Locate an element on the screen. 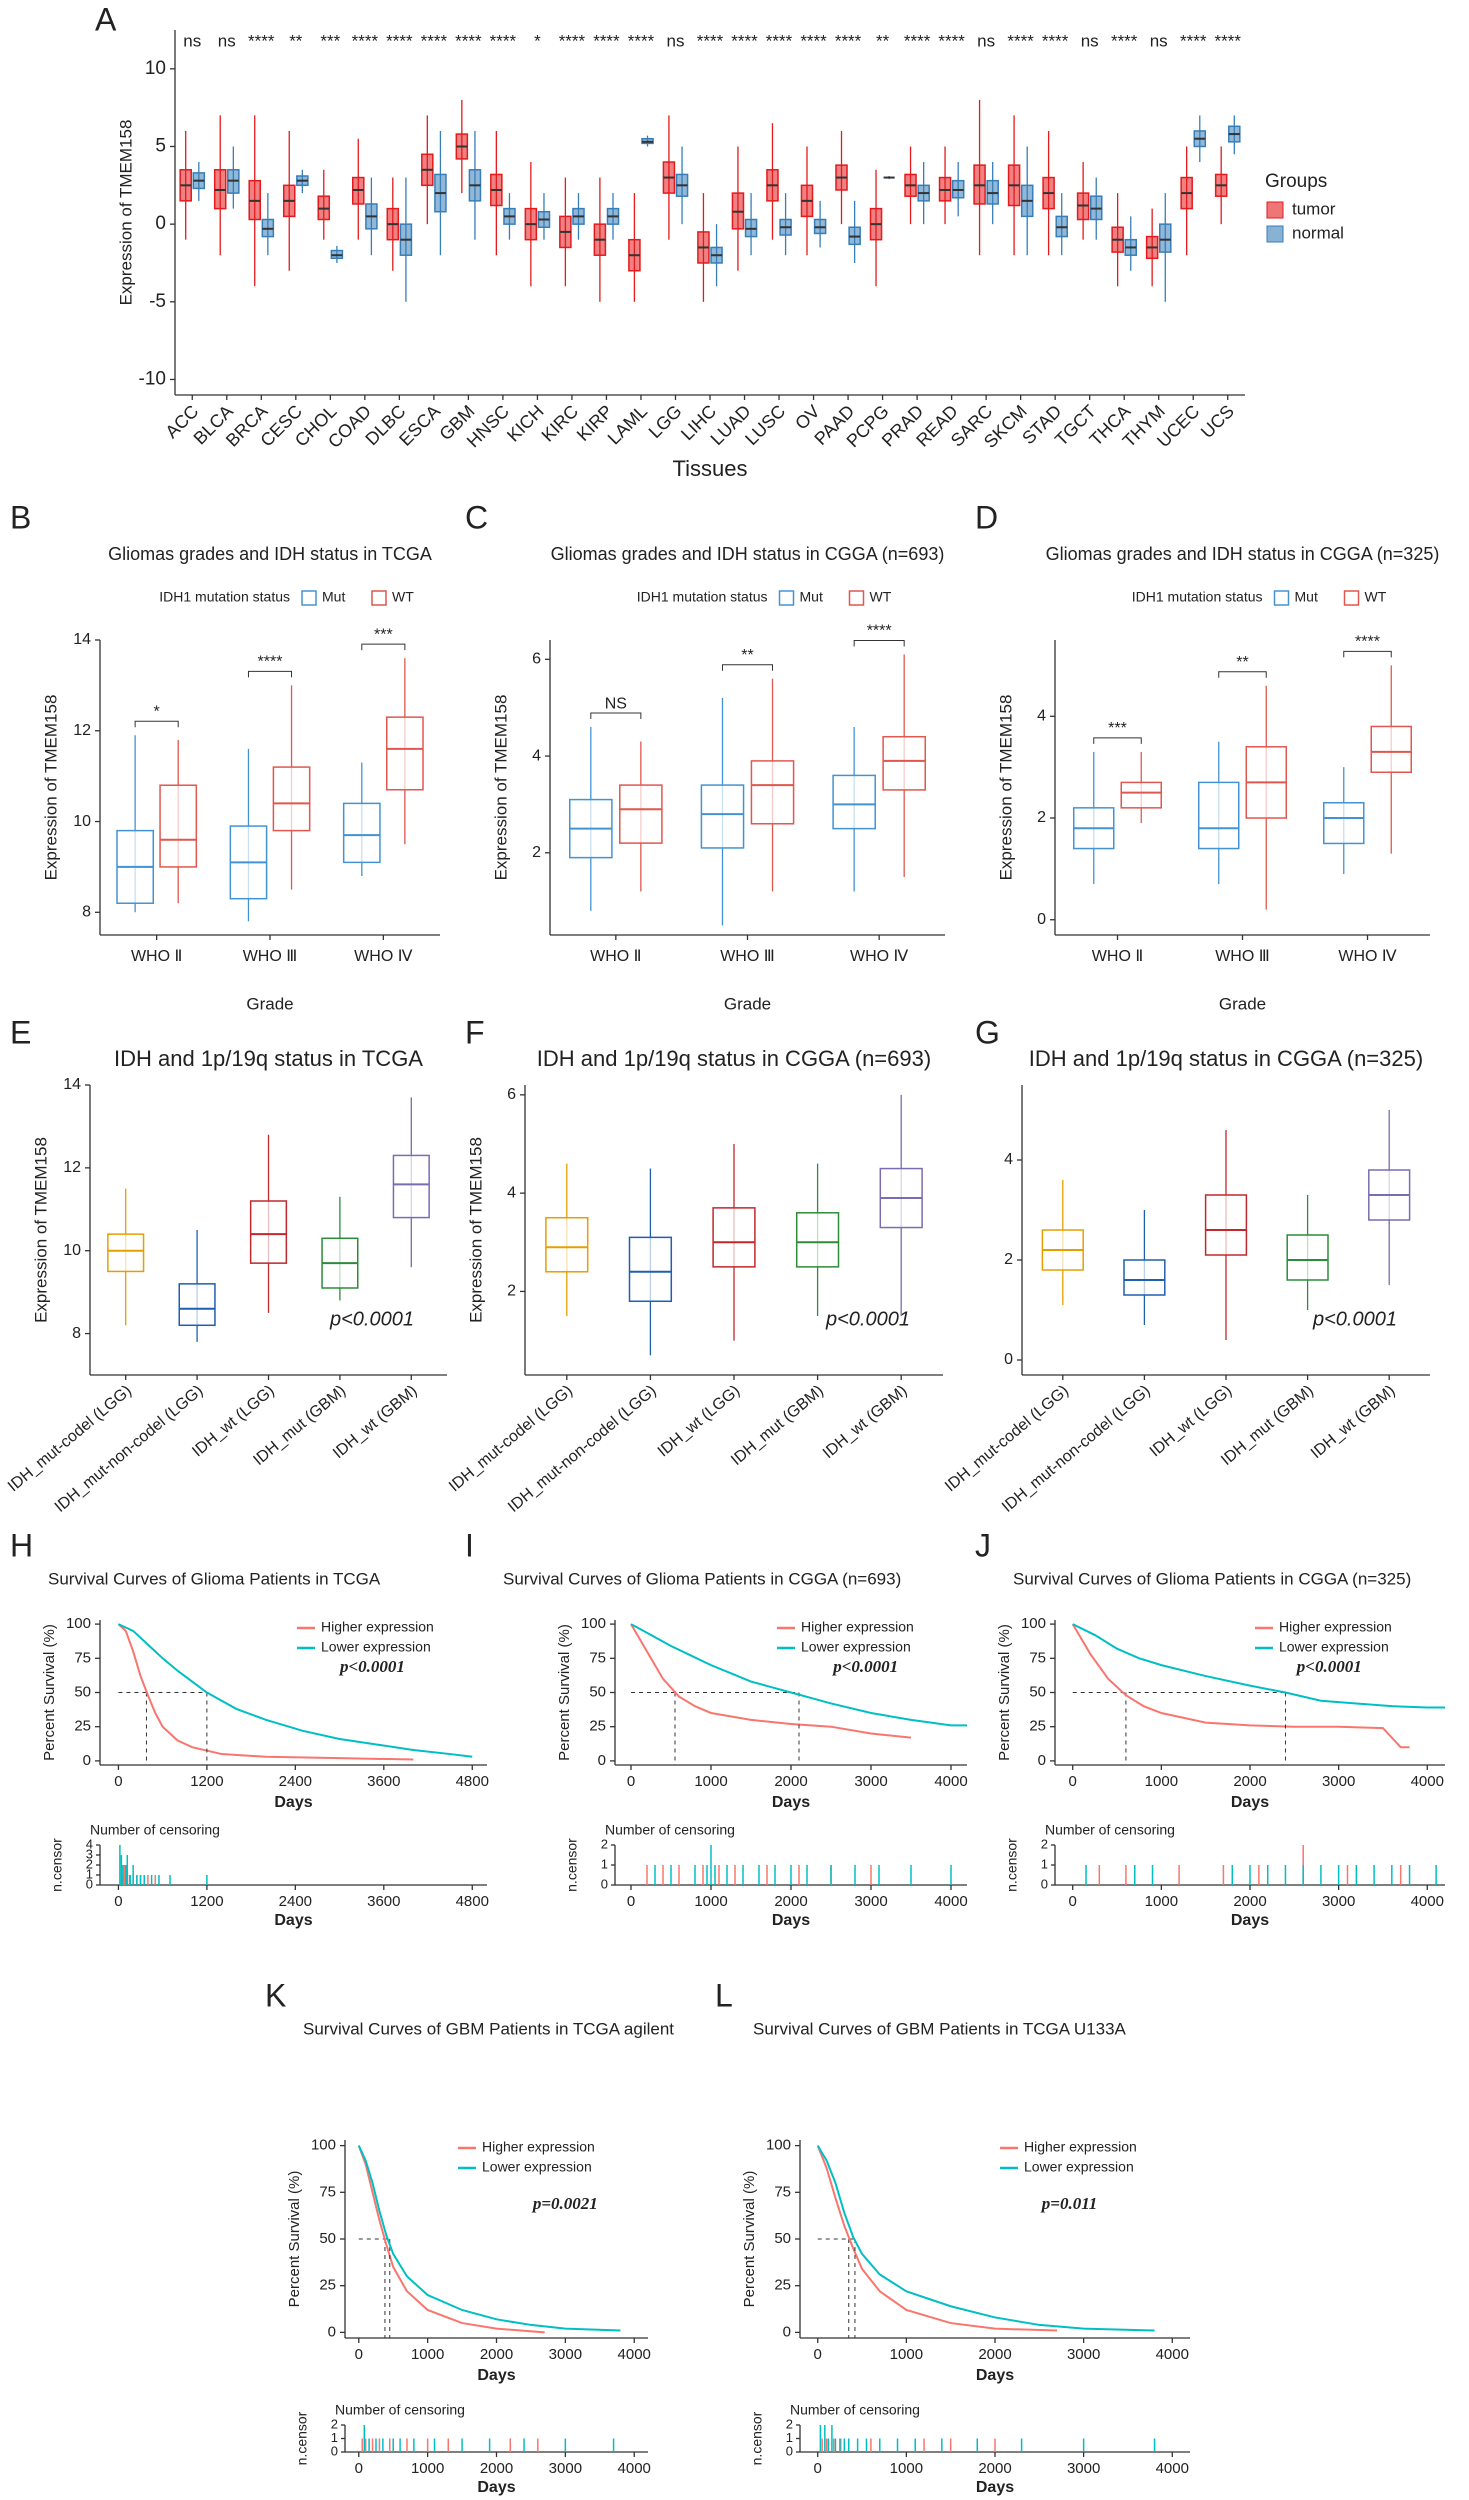 This screenshot has height=2500, width=1469. chart-title: IDH and 1p/19q status in CGGA (n=693) is located at coordinates (734, 1058).